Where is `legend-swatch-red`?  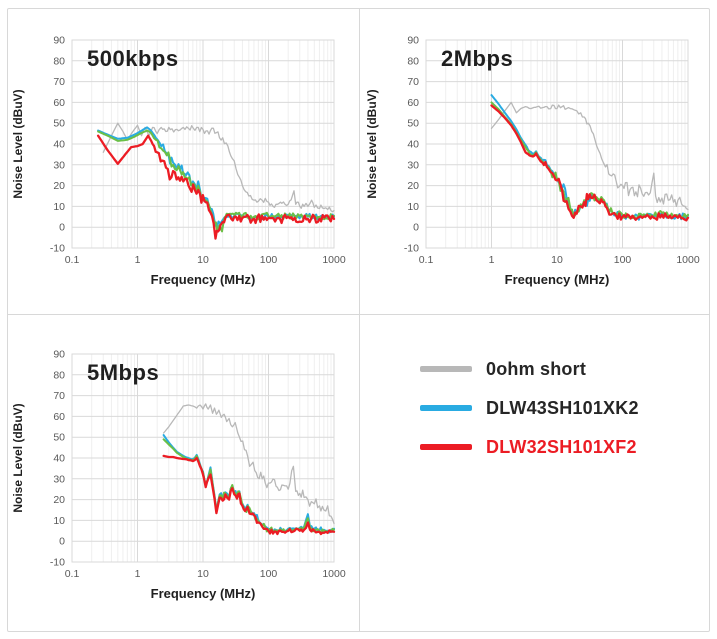 legend-swatch-red is located at coordinates (446, 447).